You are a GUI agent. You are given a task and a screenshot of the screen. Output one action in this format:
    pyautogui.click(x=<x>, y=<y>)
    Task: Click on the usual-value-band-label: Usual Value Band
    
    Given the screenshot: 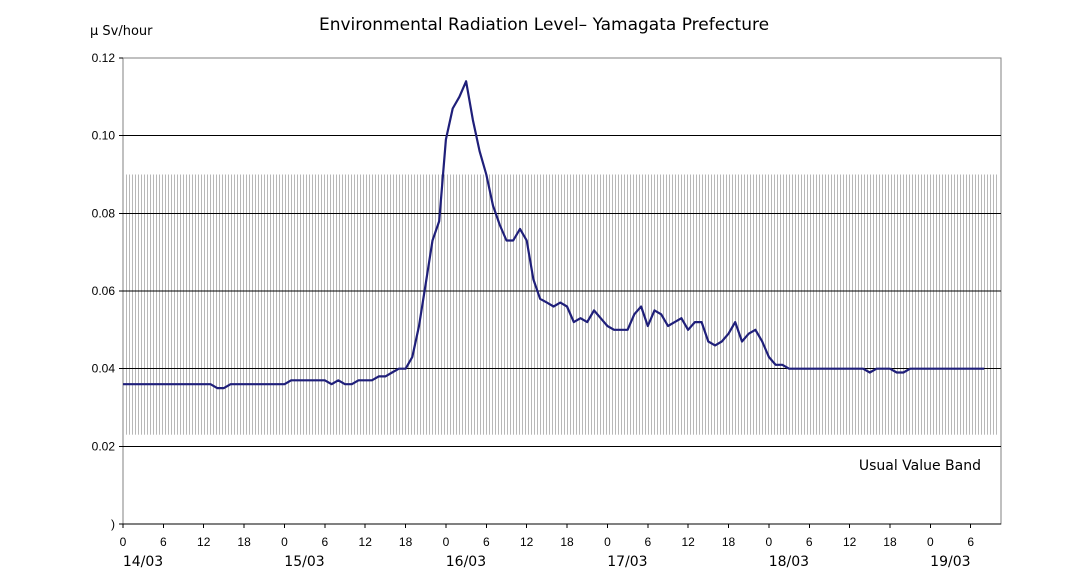 What is the action you would take?
    pyautogui.click(x=920, y=466)
    